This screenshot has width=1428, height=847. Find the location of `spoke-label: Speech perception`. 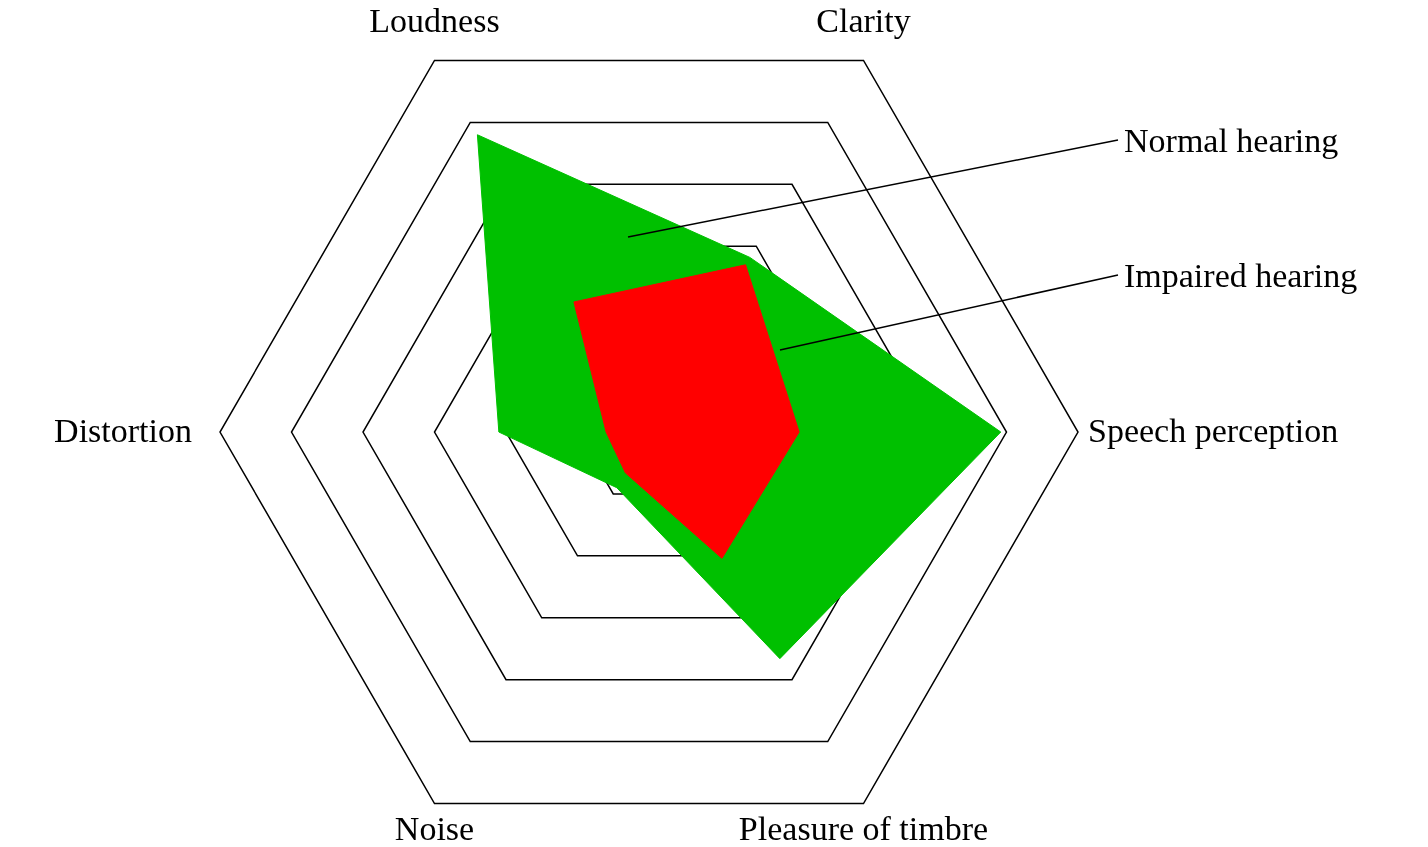

spoke-label: Speech perception is located at coordinates (1213, 430).